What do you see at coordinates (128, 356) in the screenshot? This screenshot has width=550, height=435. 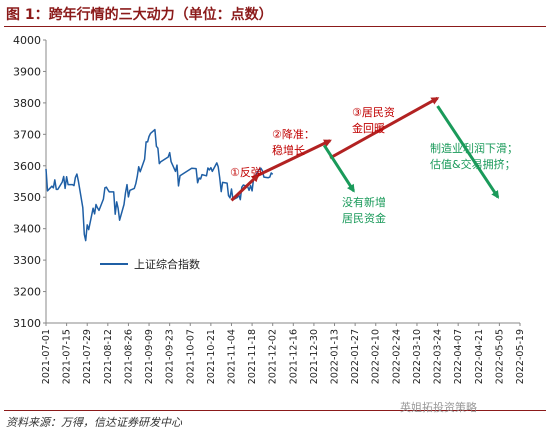 I see `x-tick-label: 2021-08-26` at bounding box center [128, 356].